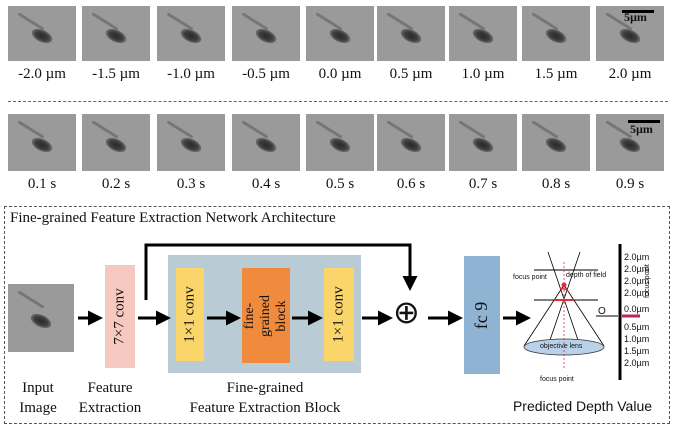 The width and height of the screenshot is (675, 429). Describe the element at coordinates (556, 74) in the screenshot. I see `depth-label: 1.5 µm` at that location.